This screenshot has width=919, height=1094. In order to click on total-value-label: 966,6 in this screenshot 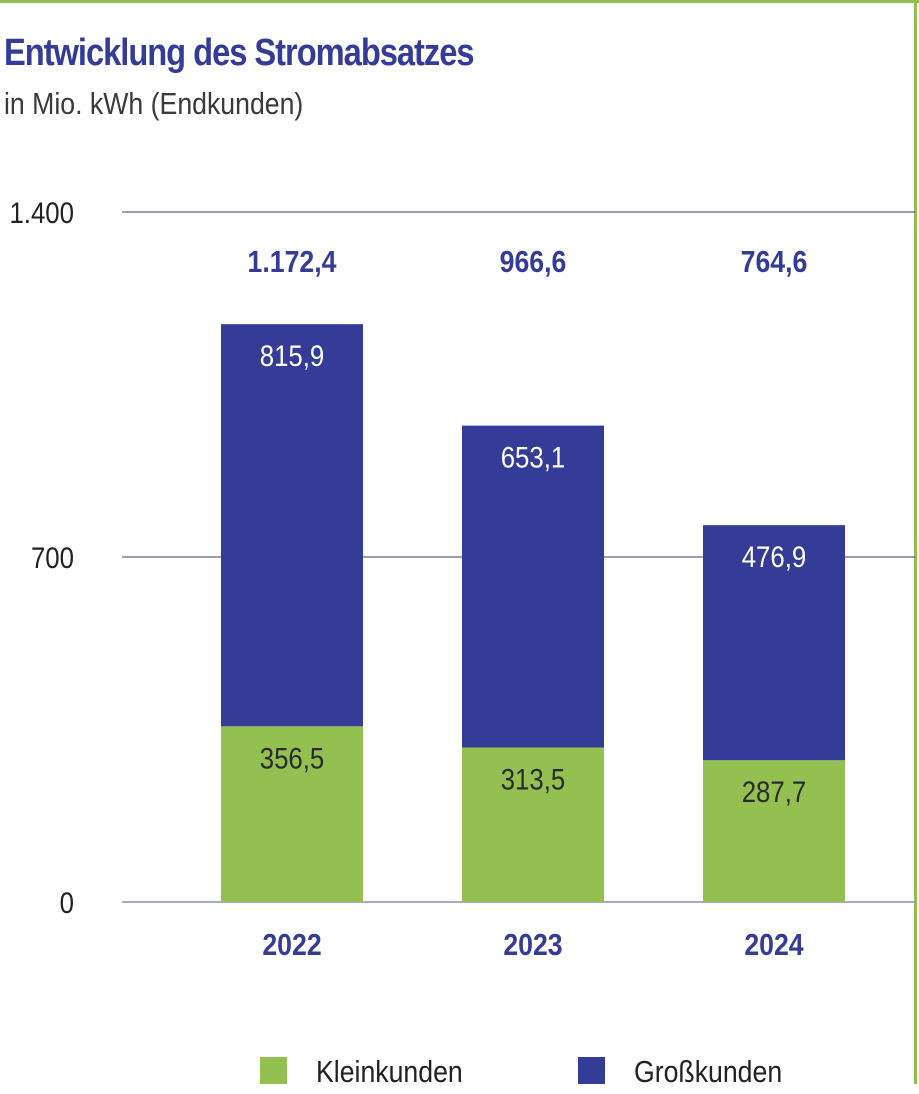, I will do `click(533, 262)`.